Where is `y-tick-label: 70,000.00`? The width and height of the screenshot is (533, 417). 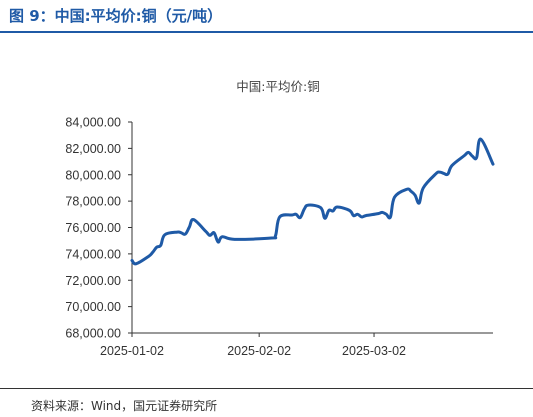
y-tick-label: 70,000.00 is located at coordinates (93, 307).